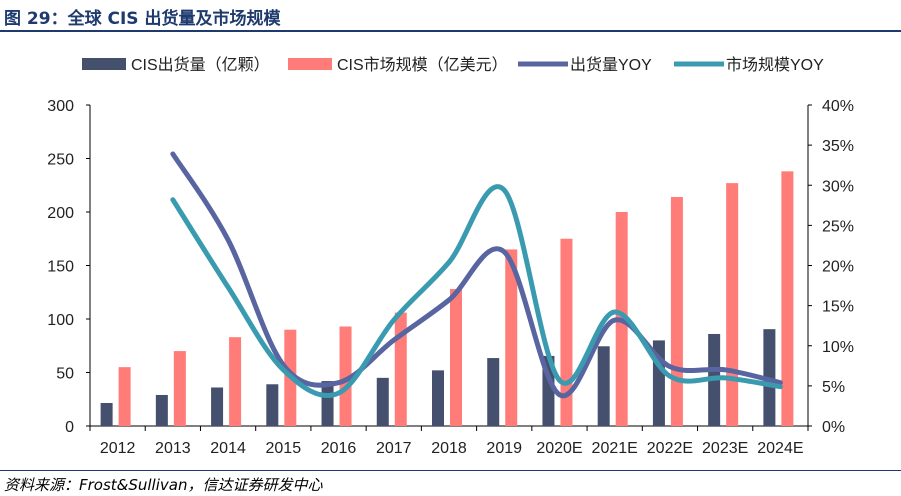  Describe the element at coordinates (60, 320) in the screenshot. I see `left-tick-label: 100` at that location.